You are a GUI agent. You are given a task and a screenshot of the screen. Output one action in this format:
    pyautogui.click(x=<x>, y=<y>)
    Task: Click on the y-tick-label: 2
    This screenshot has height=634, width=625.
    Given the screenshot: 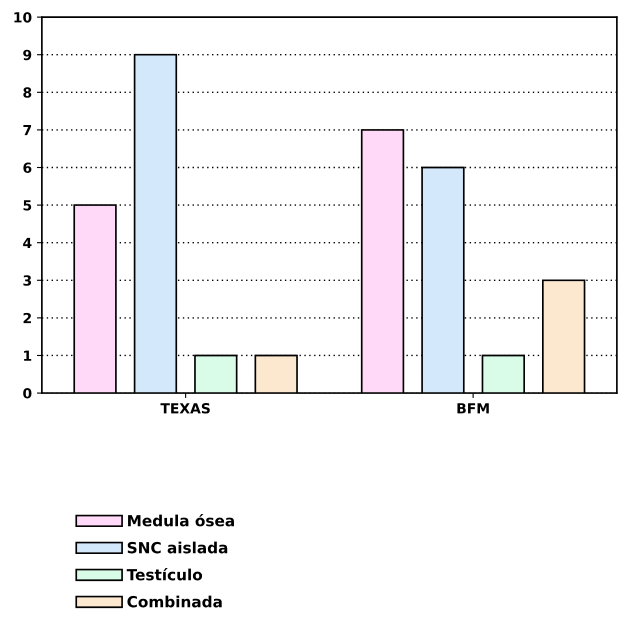 What is the action you would take?
    pyautogui.click(x=27, y=318)
    